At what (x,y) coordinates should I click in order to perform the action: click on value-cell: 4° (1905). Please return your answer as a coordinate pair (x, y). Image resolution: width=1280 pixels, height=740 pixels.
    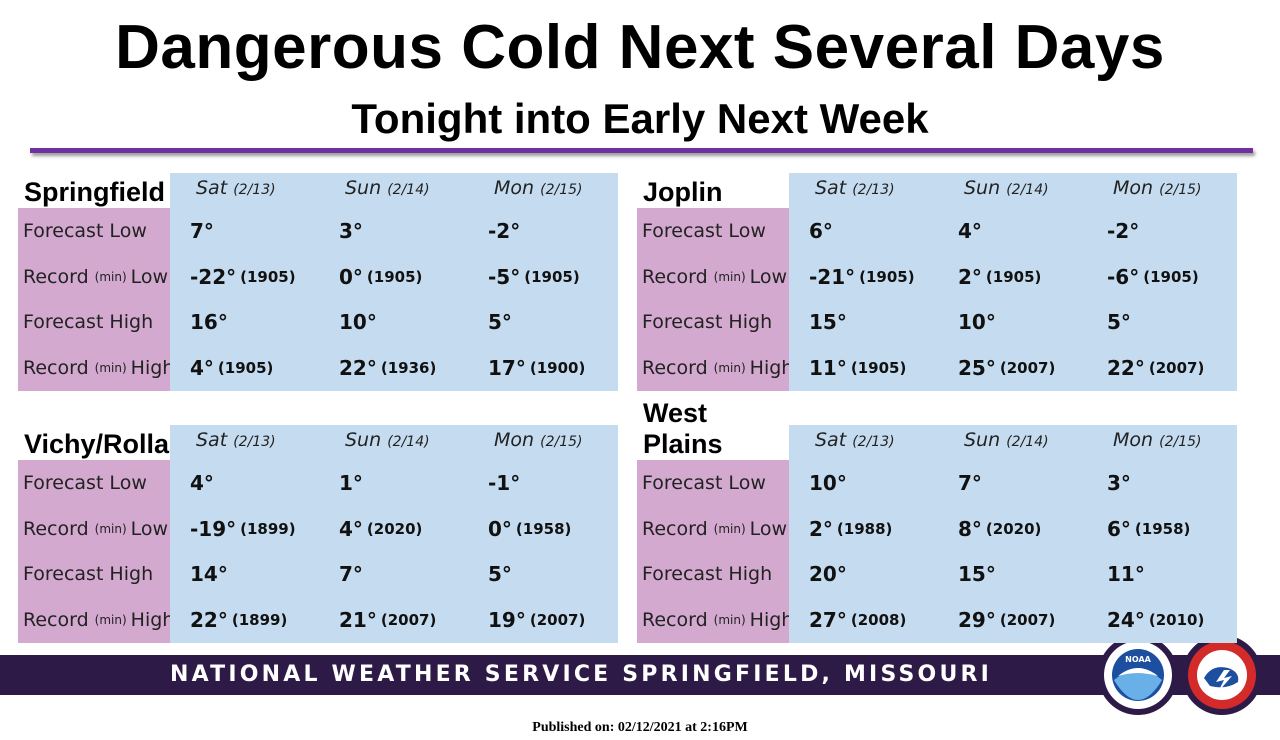
    Looking at the image, I should click on (245, 367).